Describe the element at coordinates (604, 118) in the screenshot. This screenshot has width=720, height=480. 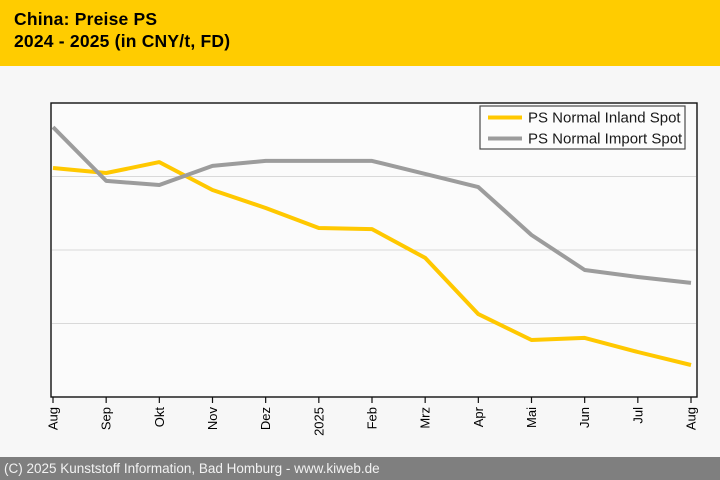
I see `legend-label-inland: PS Normal Inland Spot` at that location.